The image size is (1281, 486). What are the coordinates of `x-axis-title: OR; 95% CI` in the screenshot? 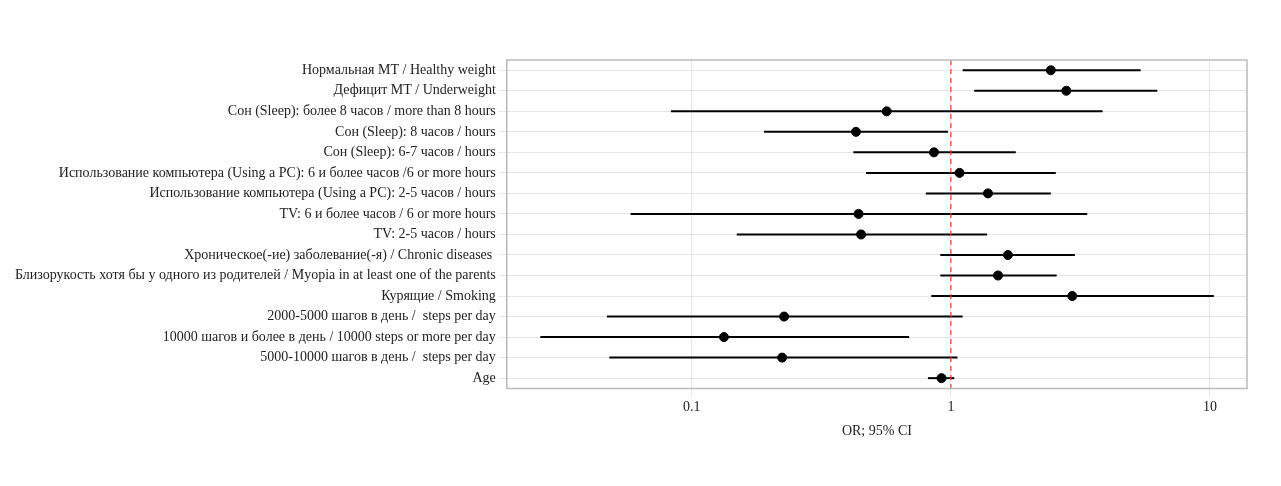 It's located at (877, 431).